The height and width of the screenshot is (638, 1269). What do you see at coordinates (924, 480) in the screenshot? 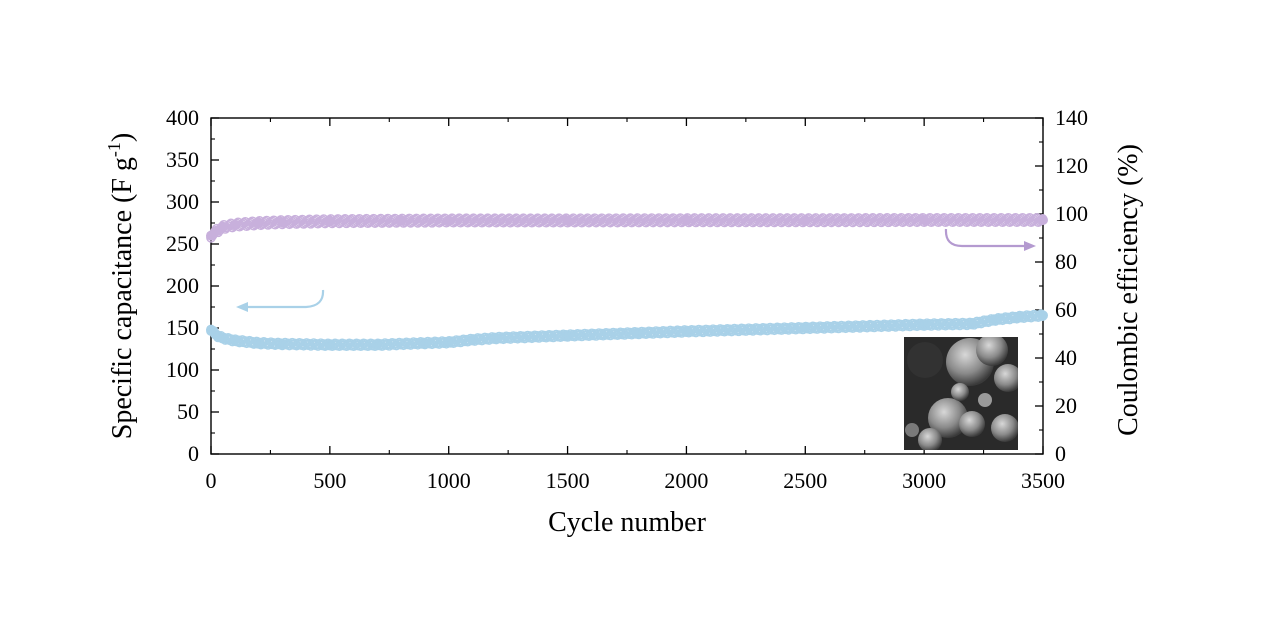
I see `x-tick-label: 3000` at bounding box center [924, 480].